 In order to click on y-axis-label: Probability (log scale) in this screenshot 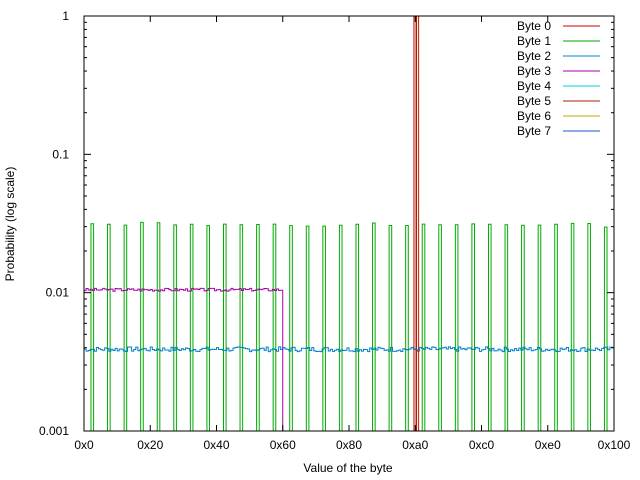, I will do `click(10, 224)`.